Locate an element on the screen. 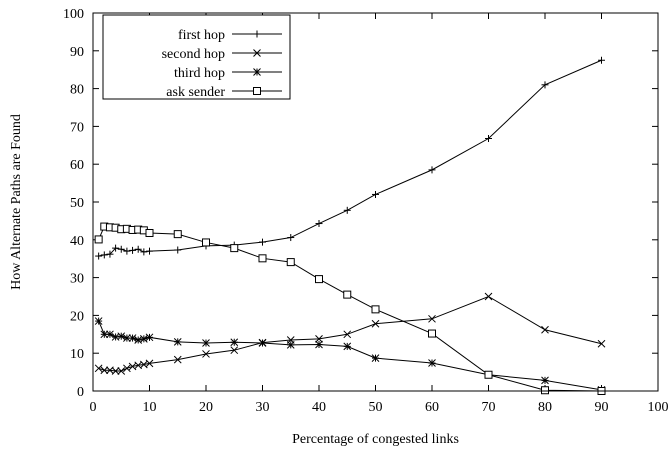  y-tick-label: 0 is located at coordinates (80, 392).